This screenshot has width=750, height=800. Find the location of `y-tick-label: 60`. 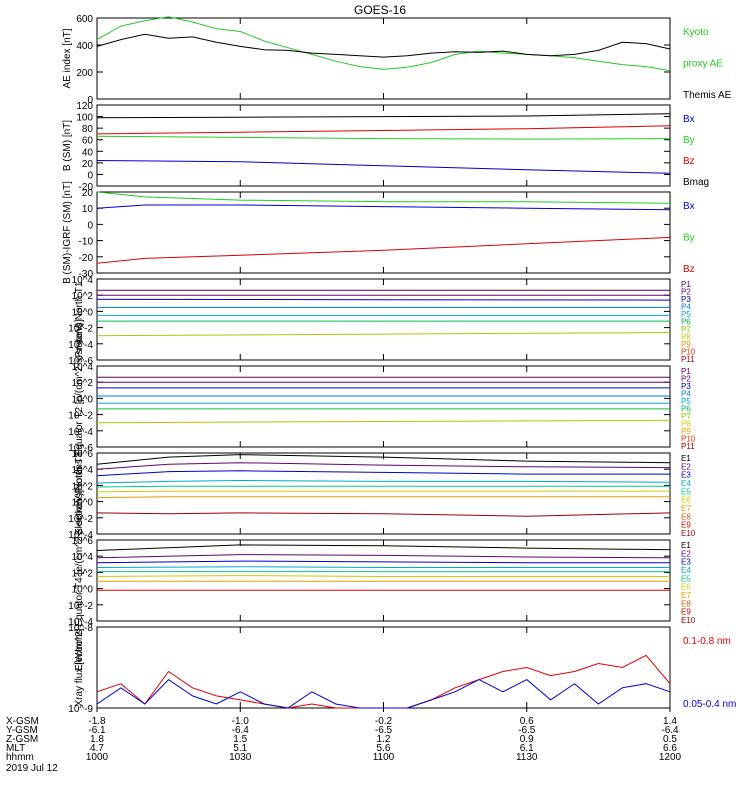

y-tick-label: 60 is located at coordinates (88, 141).